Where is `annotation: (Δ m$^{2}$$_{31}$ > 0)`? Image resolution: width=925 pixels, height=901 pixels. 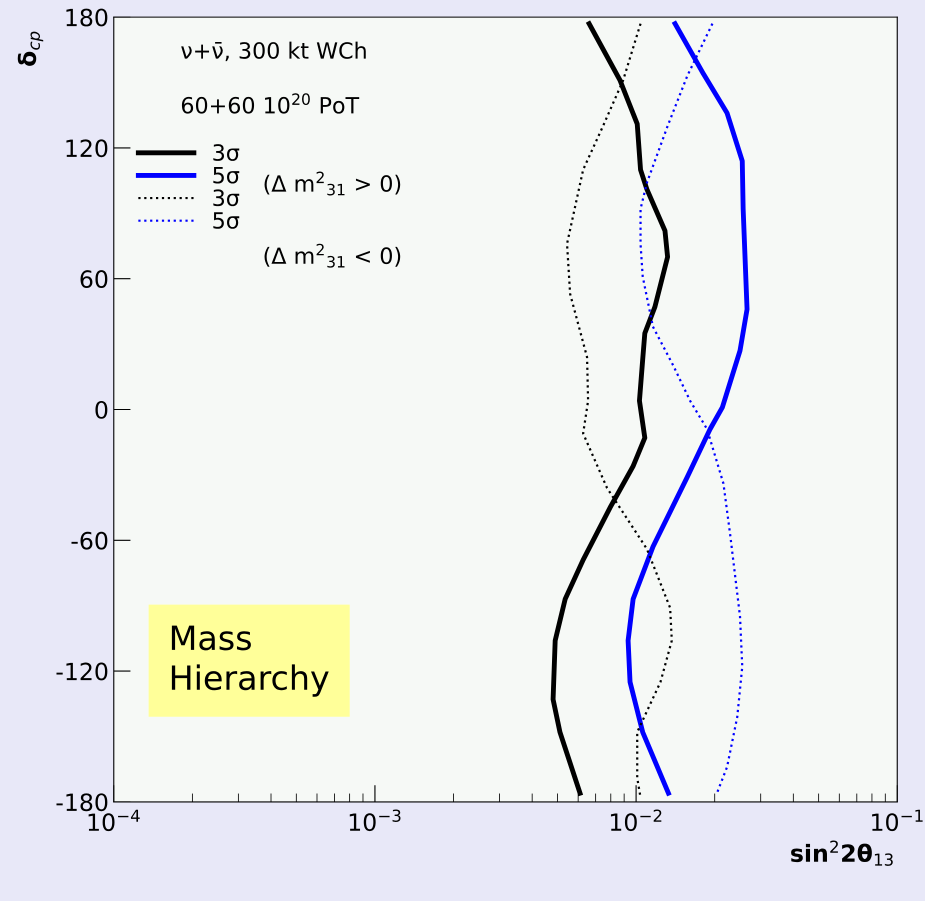
annotation: (Δ m$^{2}$$_{31}$ > 0) is located at coordinates (332, 184).